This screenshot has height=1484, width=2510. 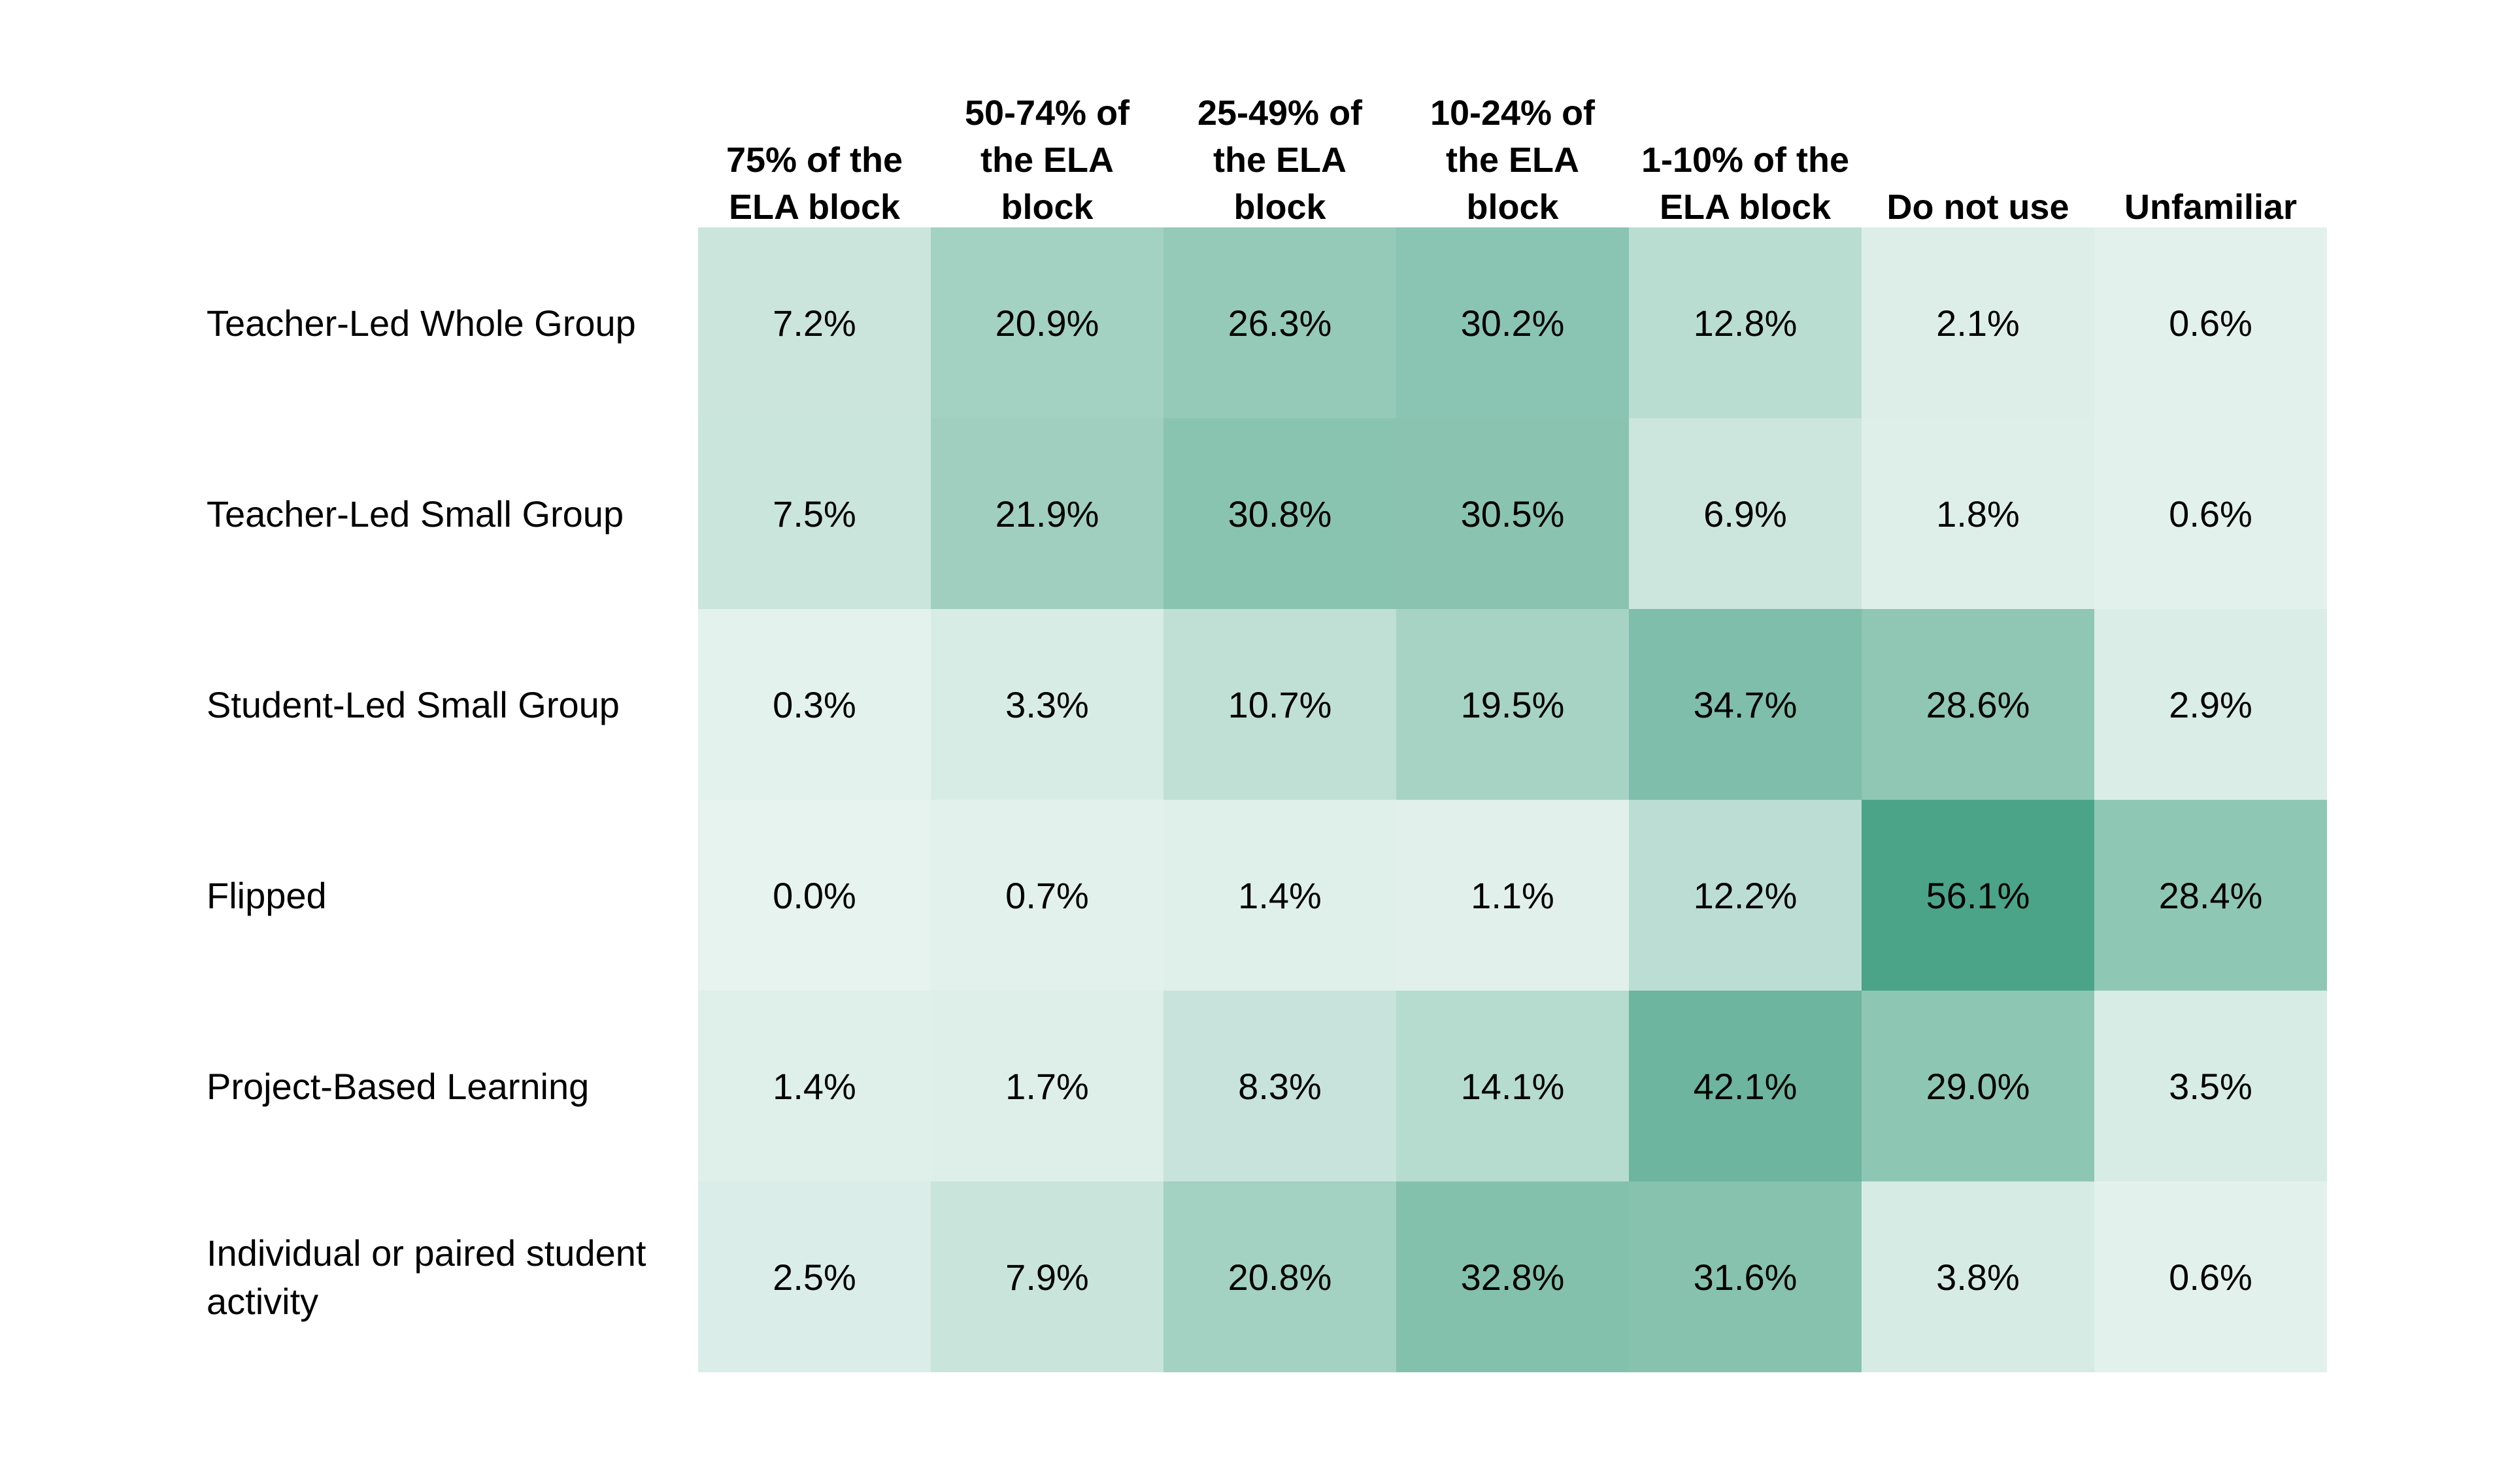 I want to click on row-label: Teacher-Led Whole Group, so click(x=421, y=323).